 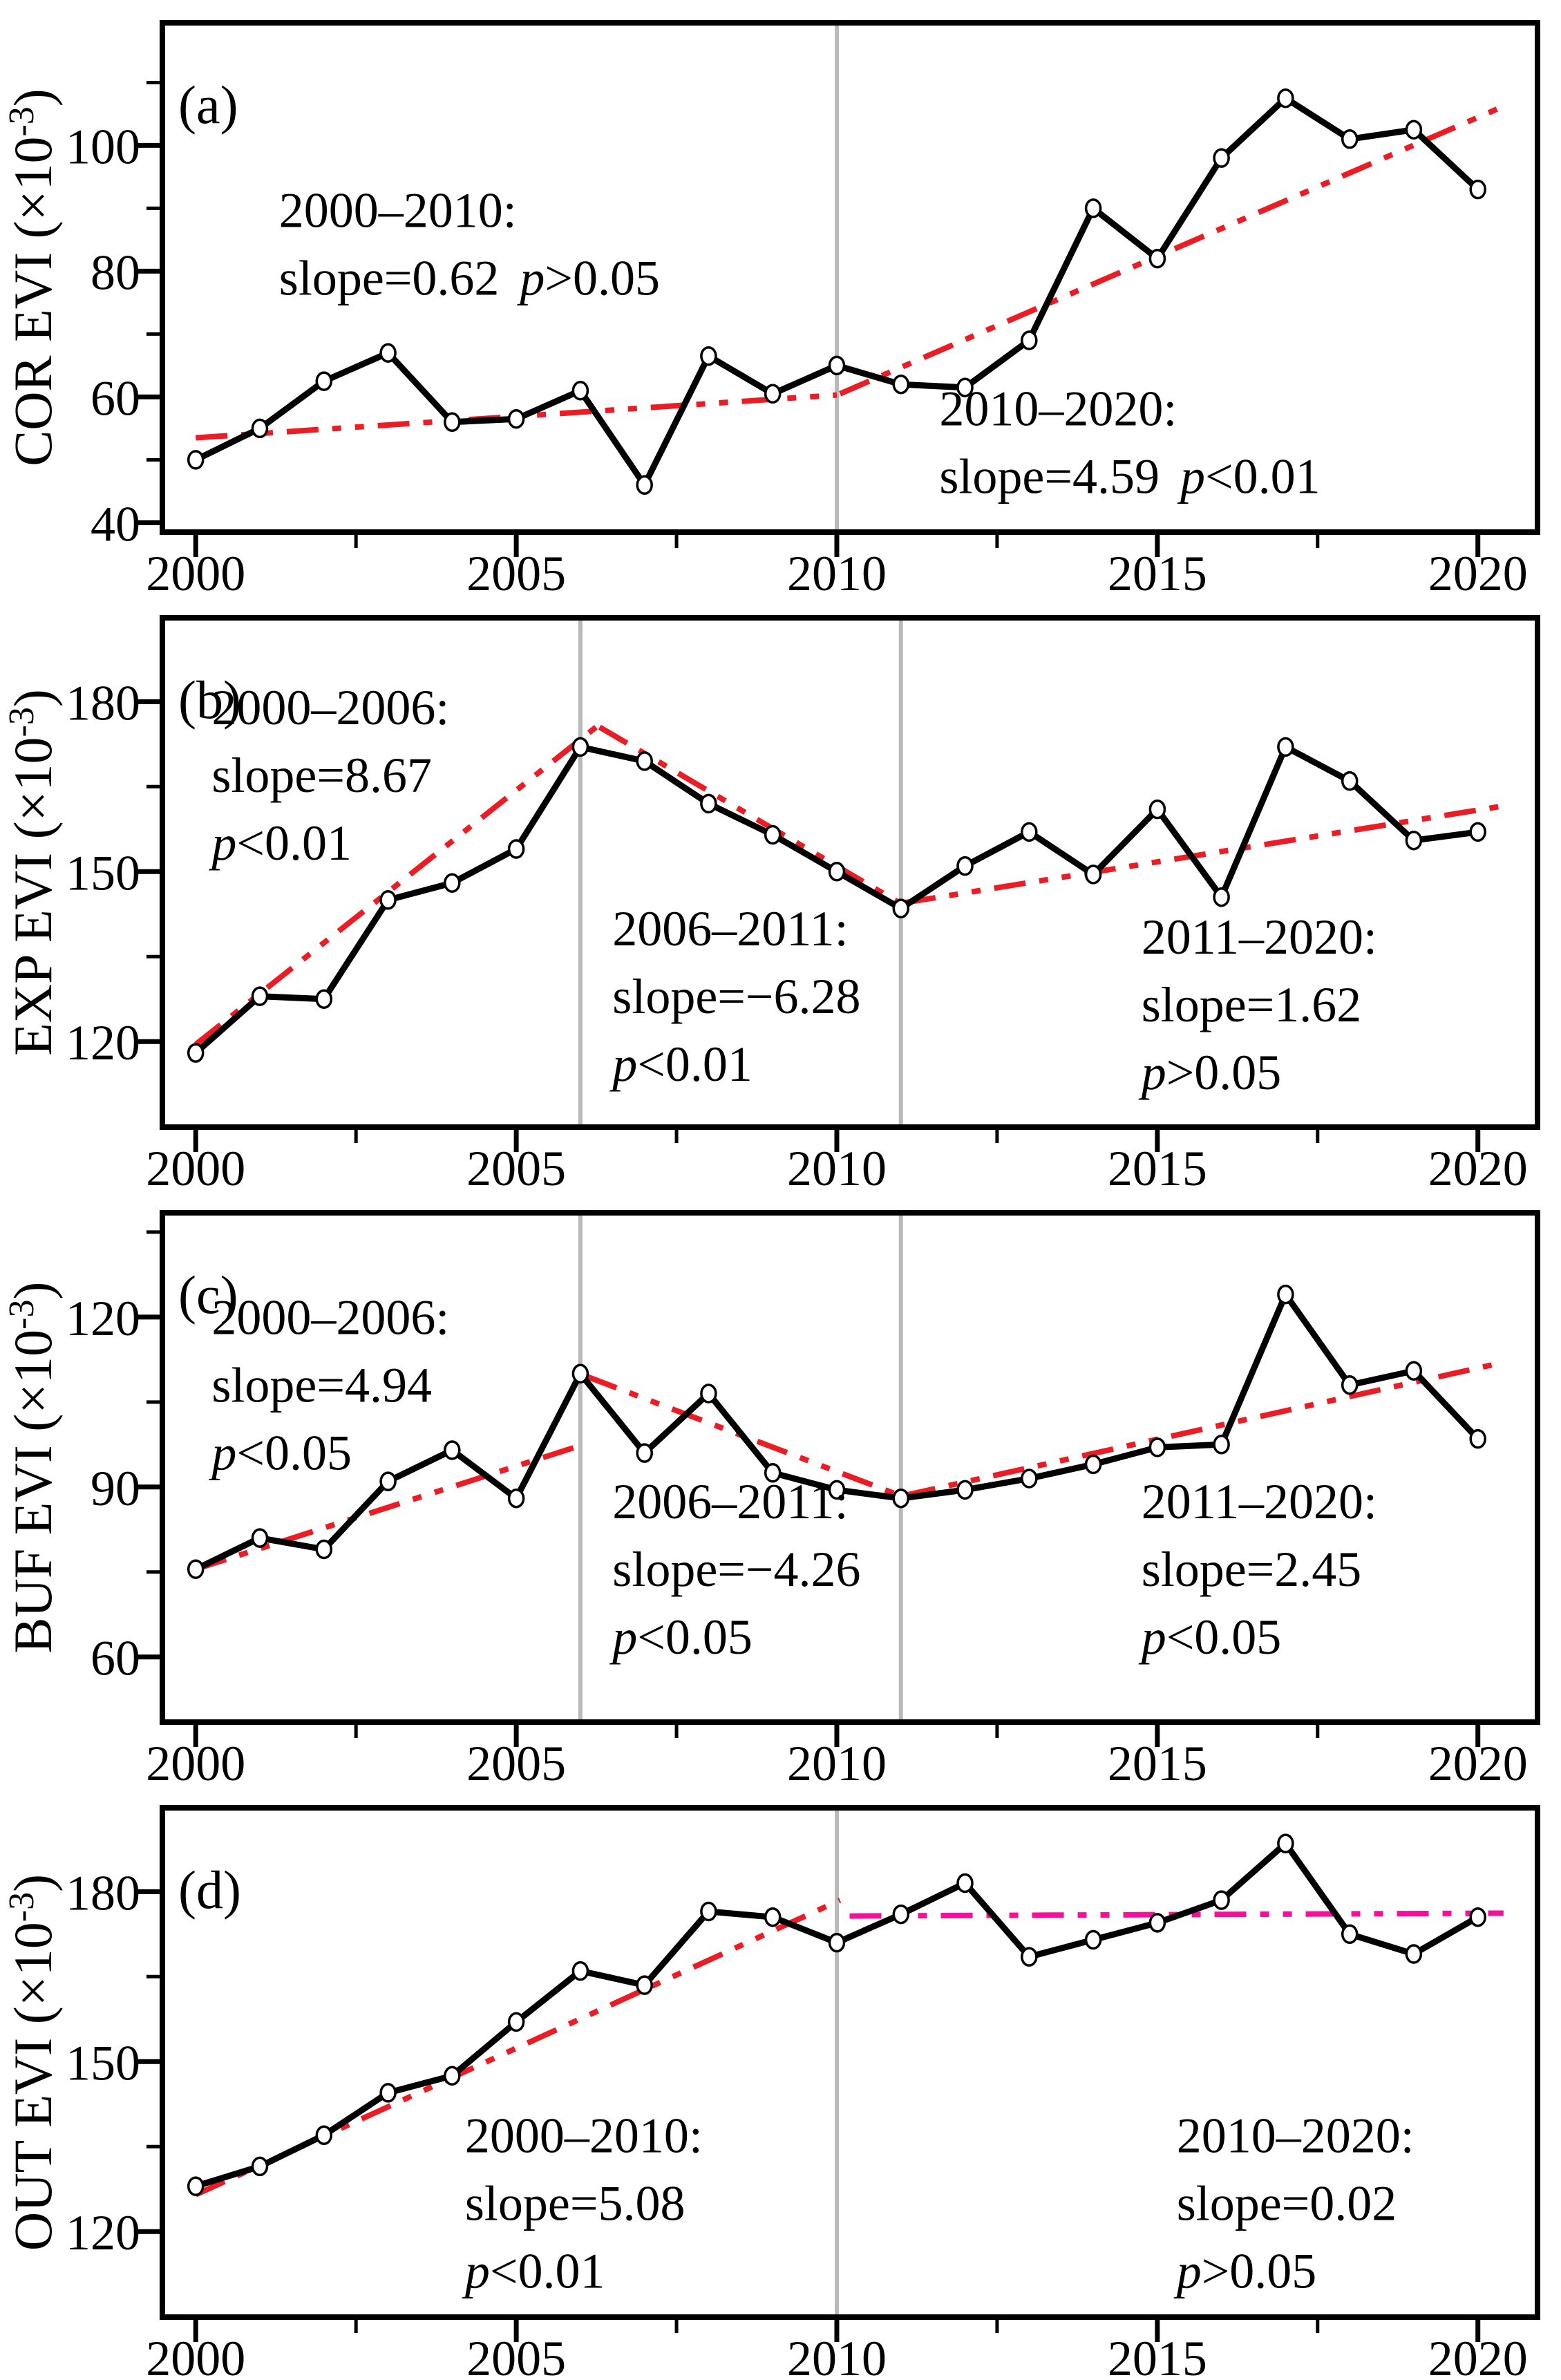 What do you see at coordinates (103, 146) in the screenshot?
I see `y-tick-label: 100` at bounding box center [103, 146].